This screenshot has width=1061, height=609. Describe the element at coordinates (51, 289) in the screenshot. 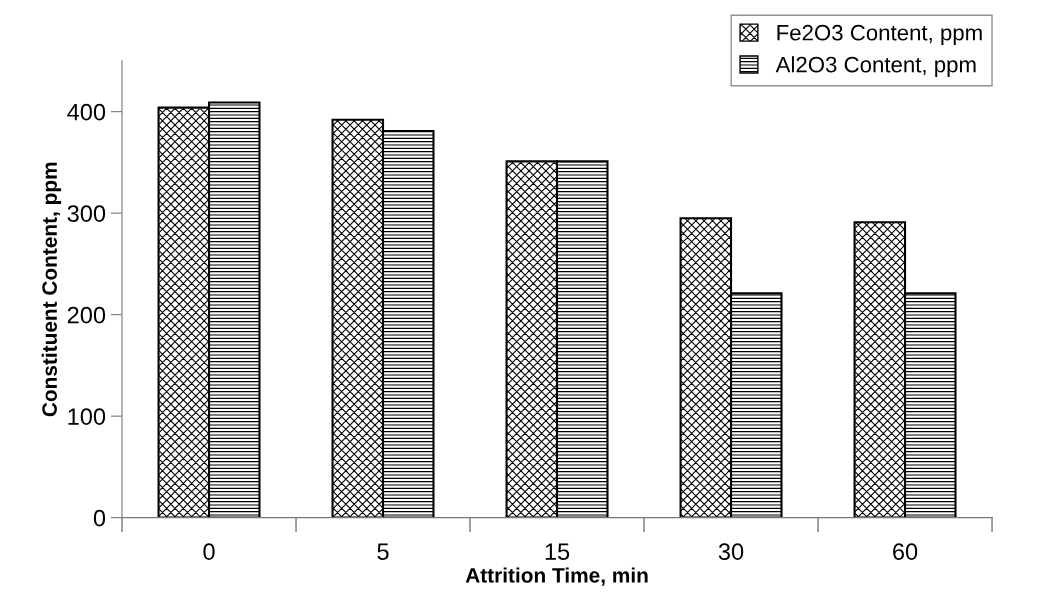

I see `y-axis-title: Constituent Content, ppm` at that location.